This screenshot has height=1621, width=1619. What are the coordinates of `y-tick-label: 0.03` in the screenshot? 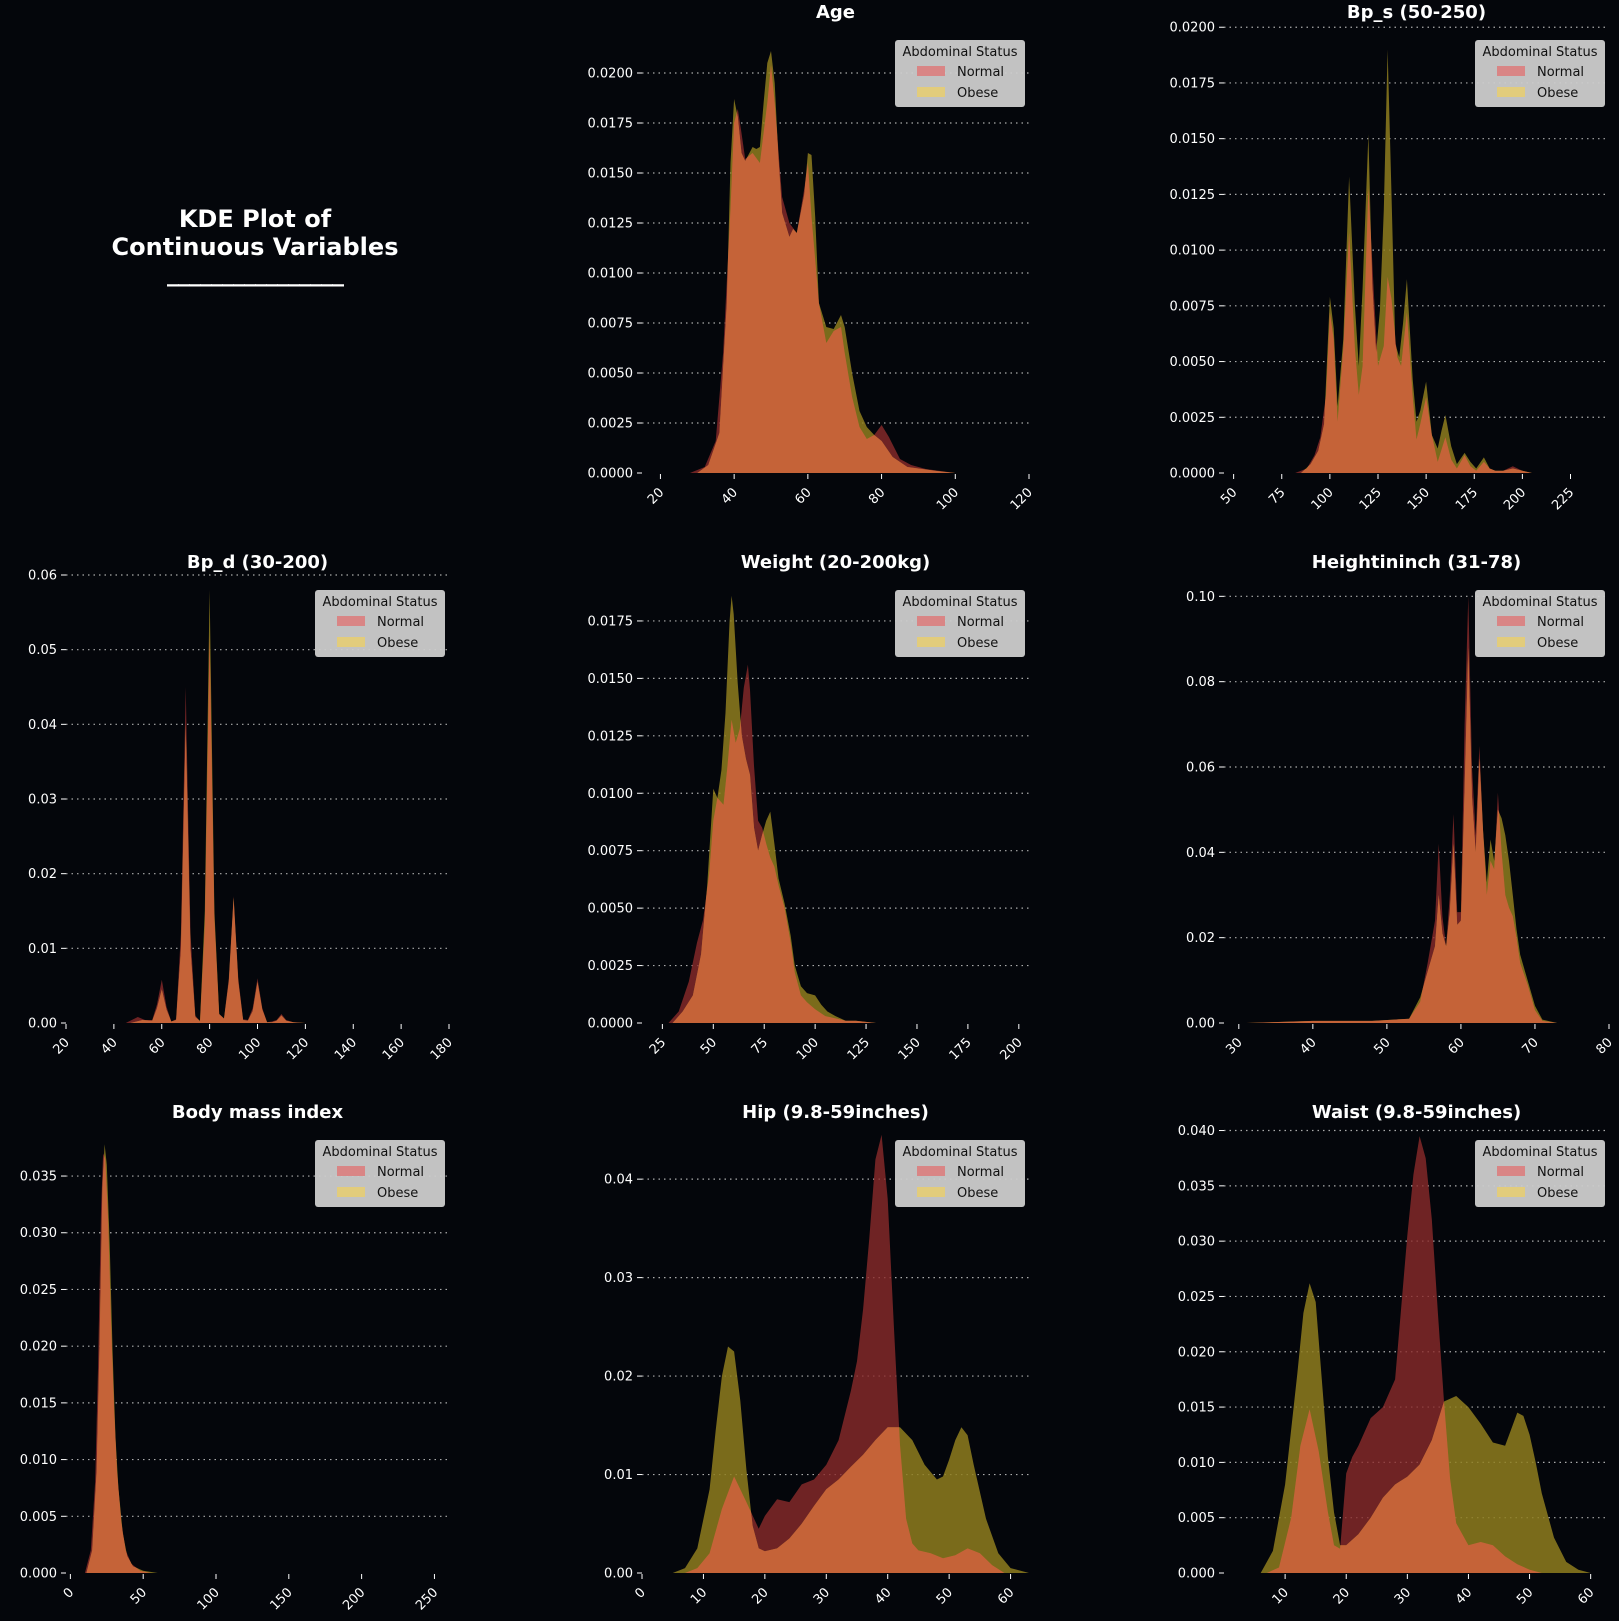 It's located at (42, 800).